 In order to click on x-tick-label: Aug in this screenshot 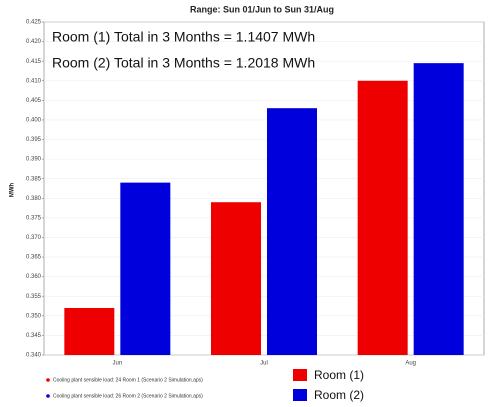, I will do `click(410, 364)`.